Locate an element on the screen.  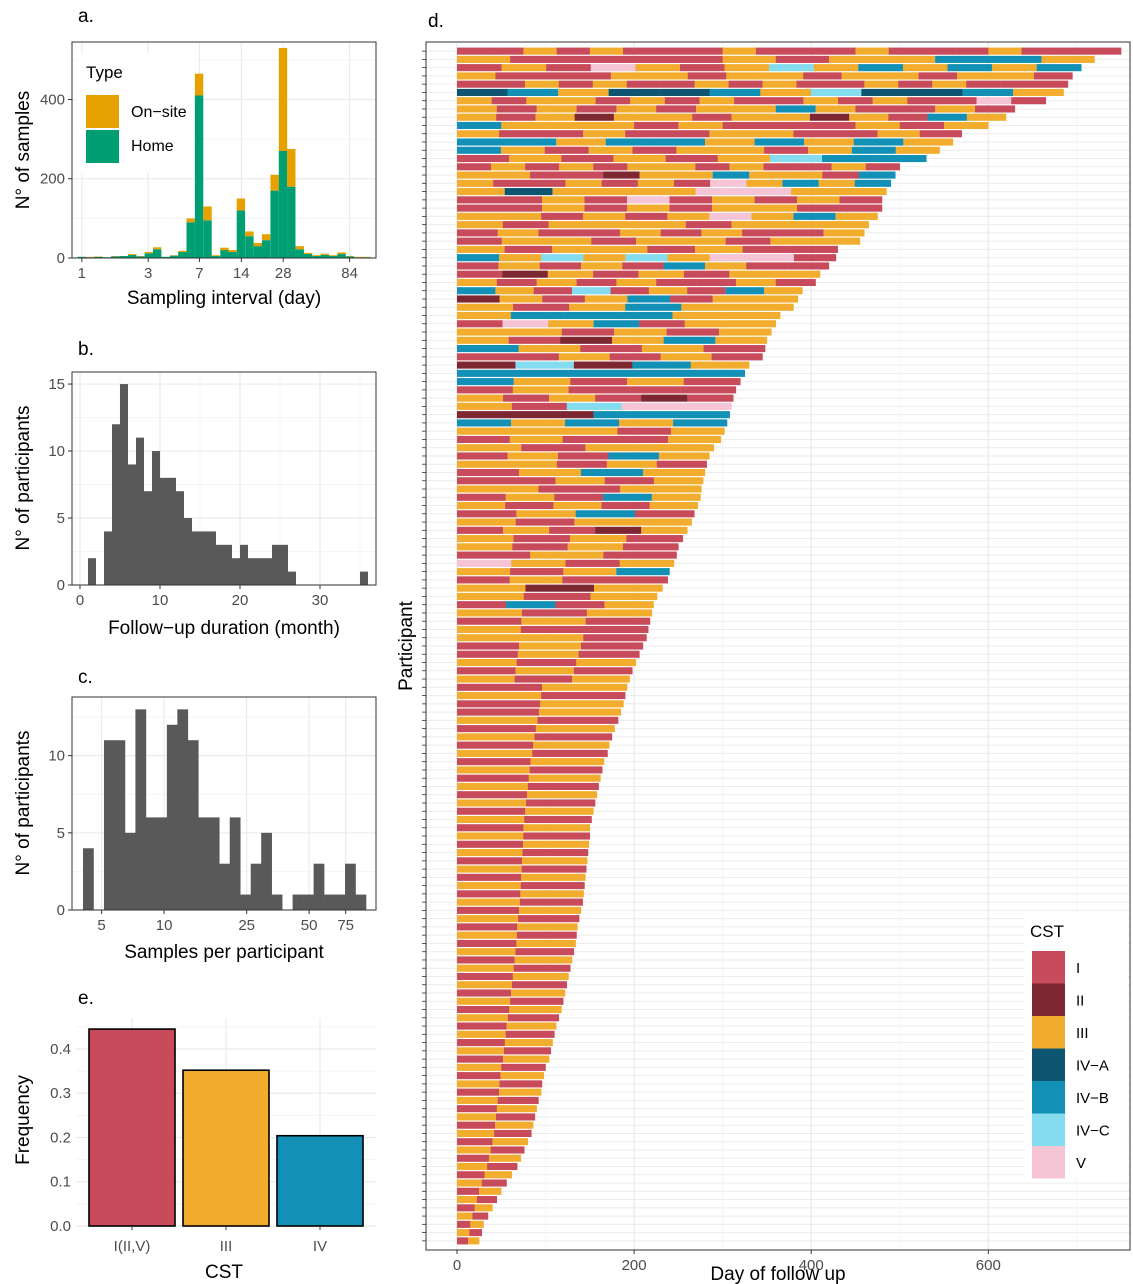
legend-swatch-on-site is located at coordinates (102, 111).